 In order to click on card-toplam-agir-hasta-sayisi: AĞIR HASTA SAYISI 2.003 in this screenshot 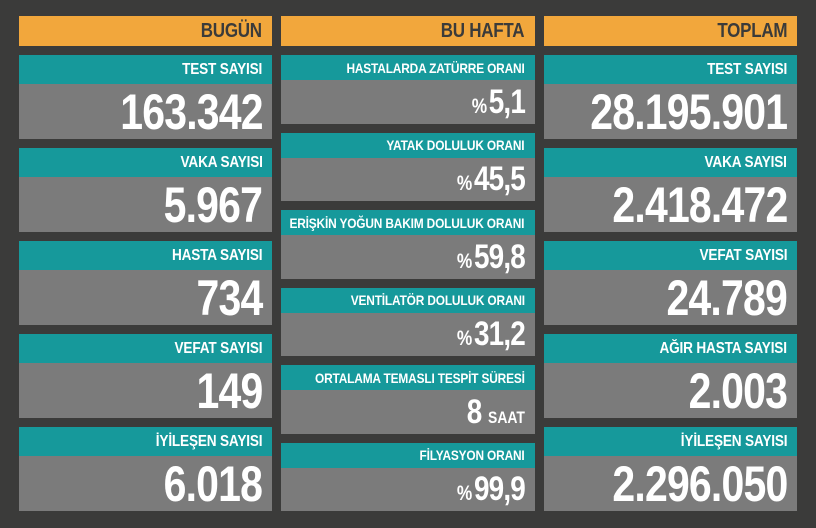, I will do `click(670, 376)`.